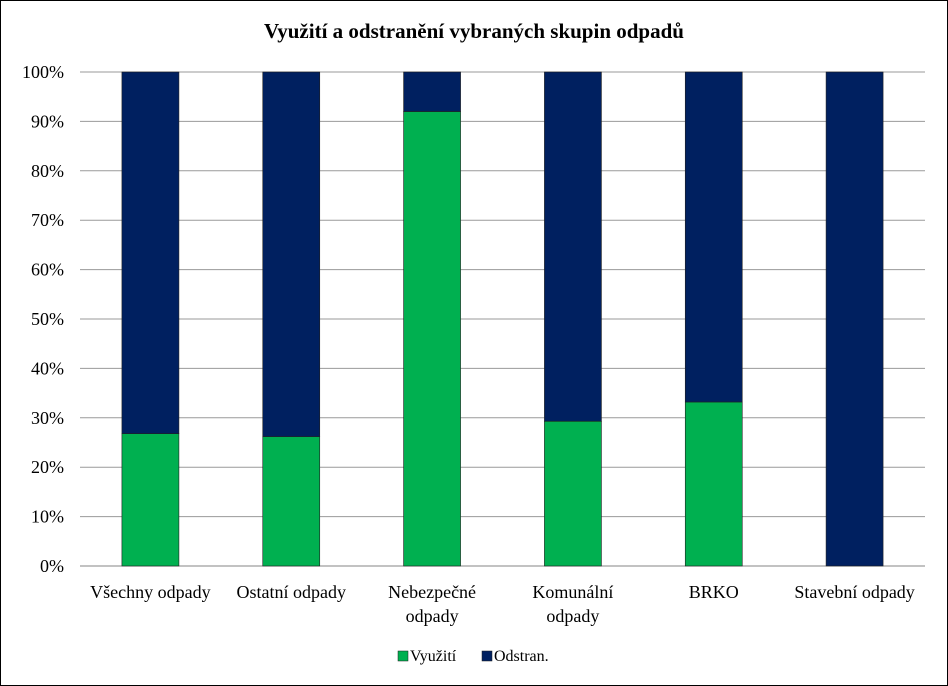 This screenshot has height=686, width=948. I want to click on legend: Využití Odstran., so click(473, 656).